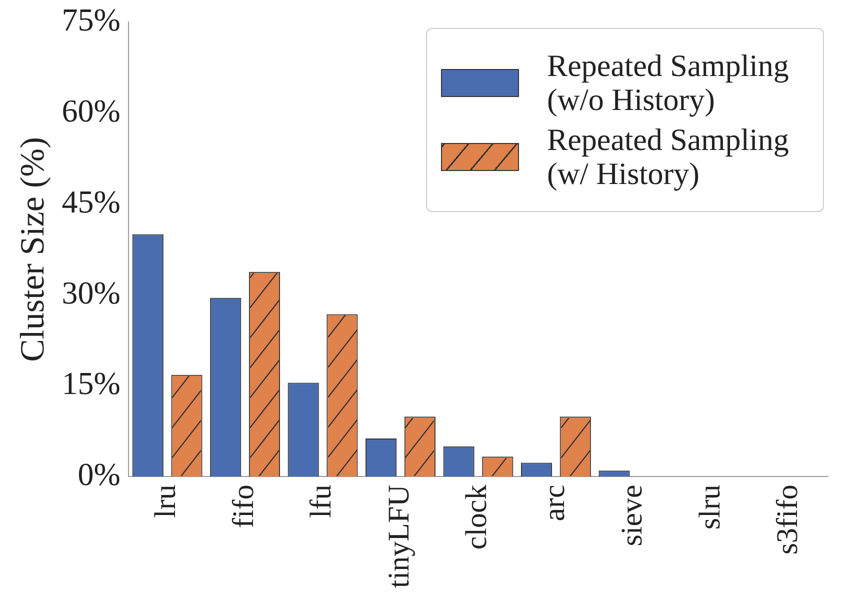 This screenshot has height=601, width=846. What do you see at coordinates (99, 474) in the screenshot?
I see `y-tick-label: 0%` at bounding box center [99, 474].